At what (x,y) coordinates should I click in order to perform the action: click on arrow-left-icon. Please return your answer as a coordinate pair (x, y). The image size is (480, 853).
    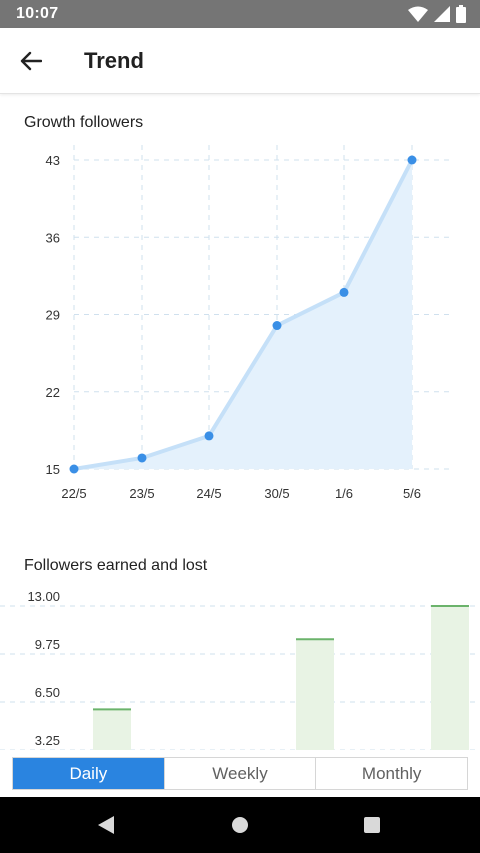
    Looking at the image, I should click on (31, 61).